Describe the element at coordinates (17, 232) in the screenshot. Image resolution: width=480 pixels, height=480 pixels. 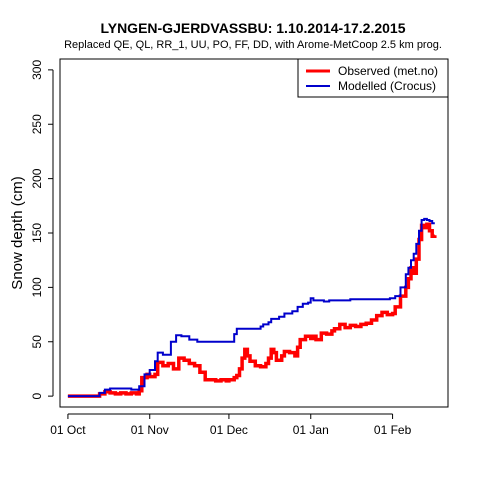
I see `y-axis-label: Snow depth (cm)` at that location.